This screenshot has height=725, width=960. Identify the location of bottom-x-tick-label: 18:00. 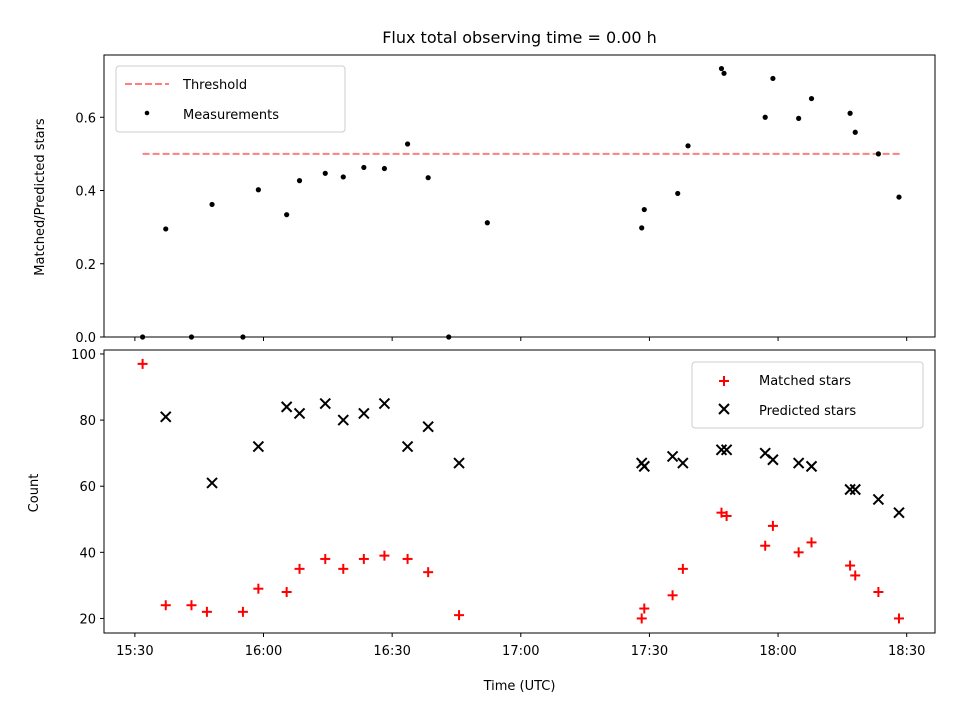
(777, 651).